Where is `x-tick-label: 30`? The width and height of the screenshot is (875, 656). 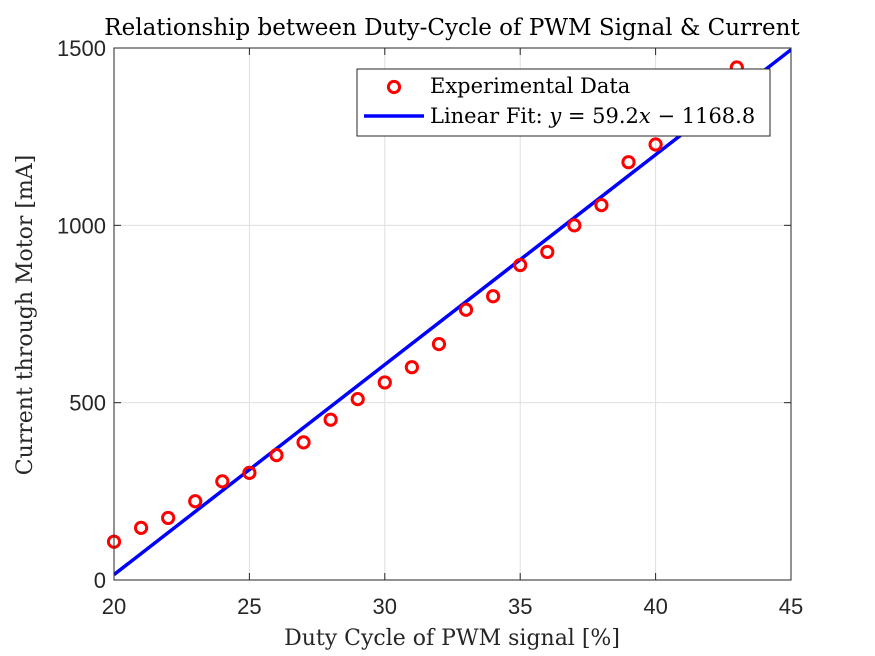 x-tick-label: 30 is located at coordinates (385, 606).